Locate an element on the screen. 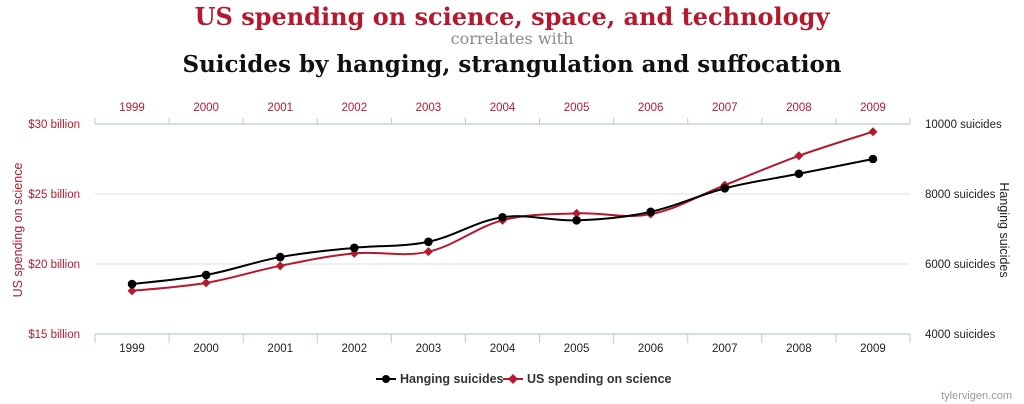 The image size is (1024, 404). bottom-year-label: 2000 is located at coordinates (206, 349).